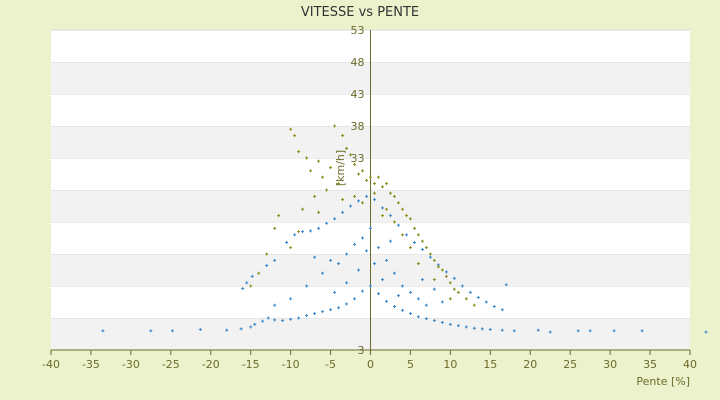 The image size is (720, 400). I want to click on y-tick-label: 3, so click(361, 350).